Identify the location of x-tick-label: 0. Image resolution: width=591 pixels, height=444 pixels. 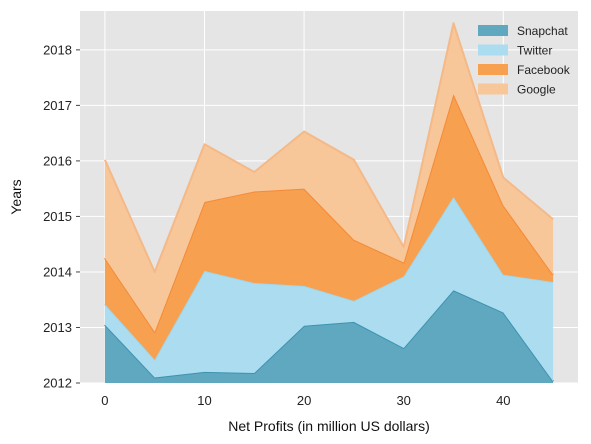
(104, 400).